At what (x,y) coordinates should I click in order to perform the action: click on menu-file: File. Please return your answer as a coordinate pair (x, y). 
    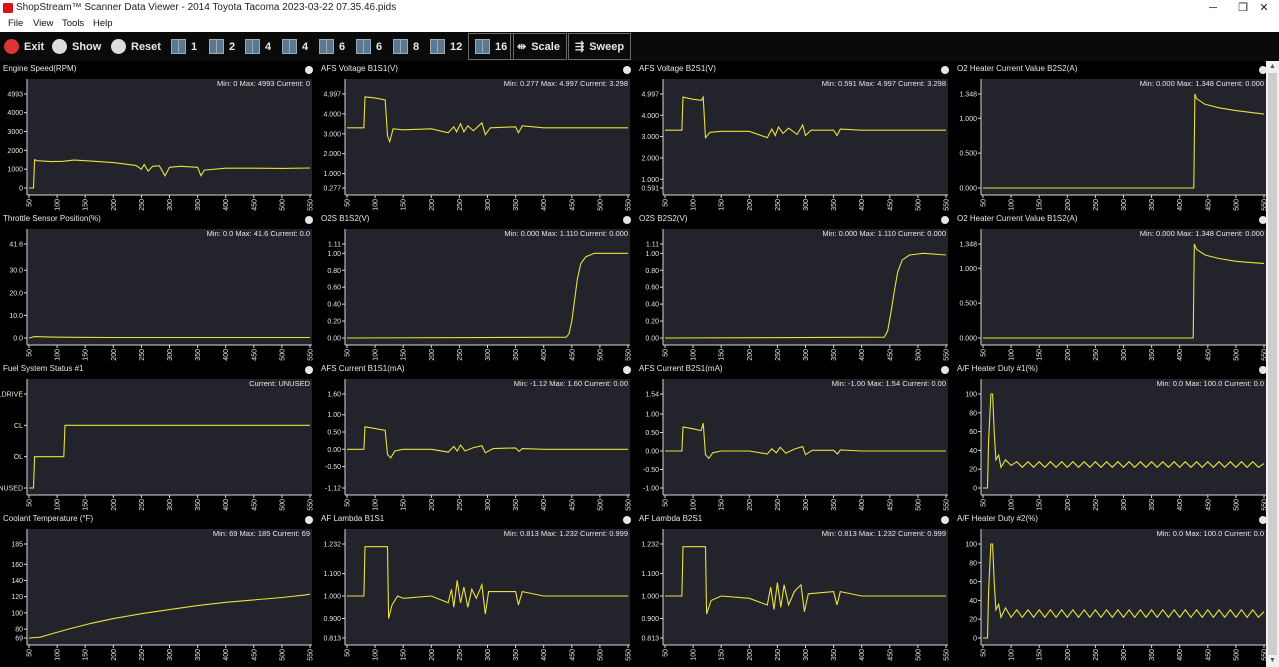
    Looking at the image, I should click on (16, 23).